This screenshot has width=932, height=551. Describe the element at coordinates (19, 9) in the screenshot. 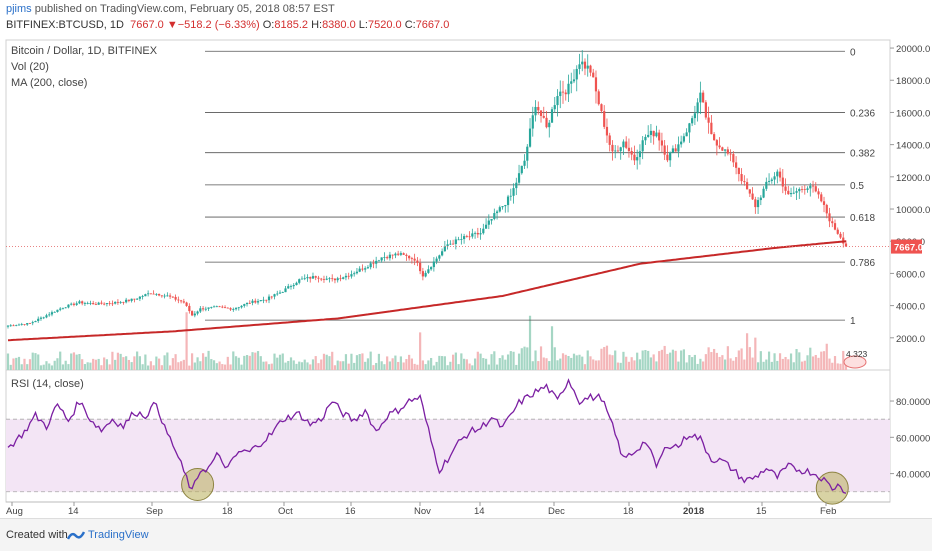

I see `author-name: pjims` at that location.